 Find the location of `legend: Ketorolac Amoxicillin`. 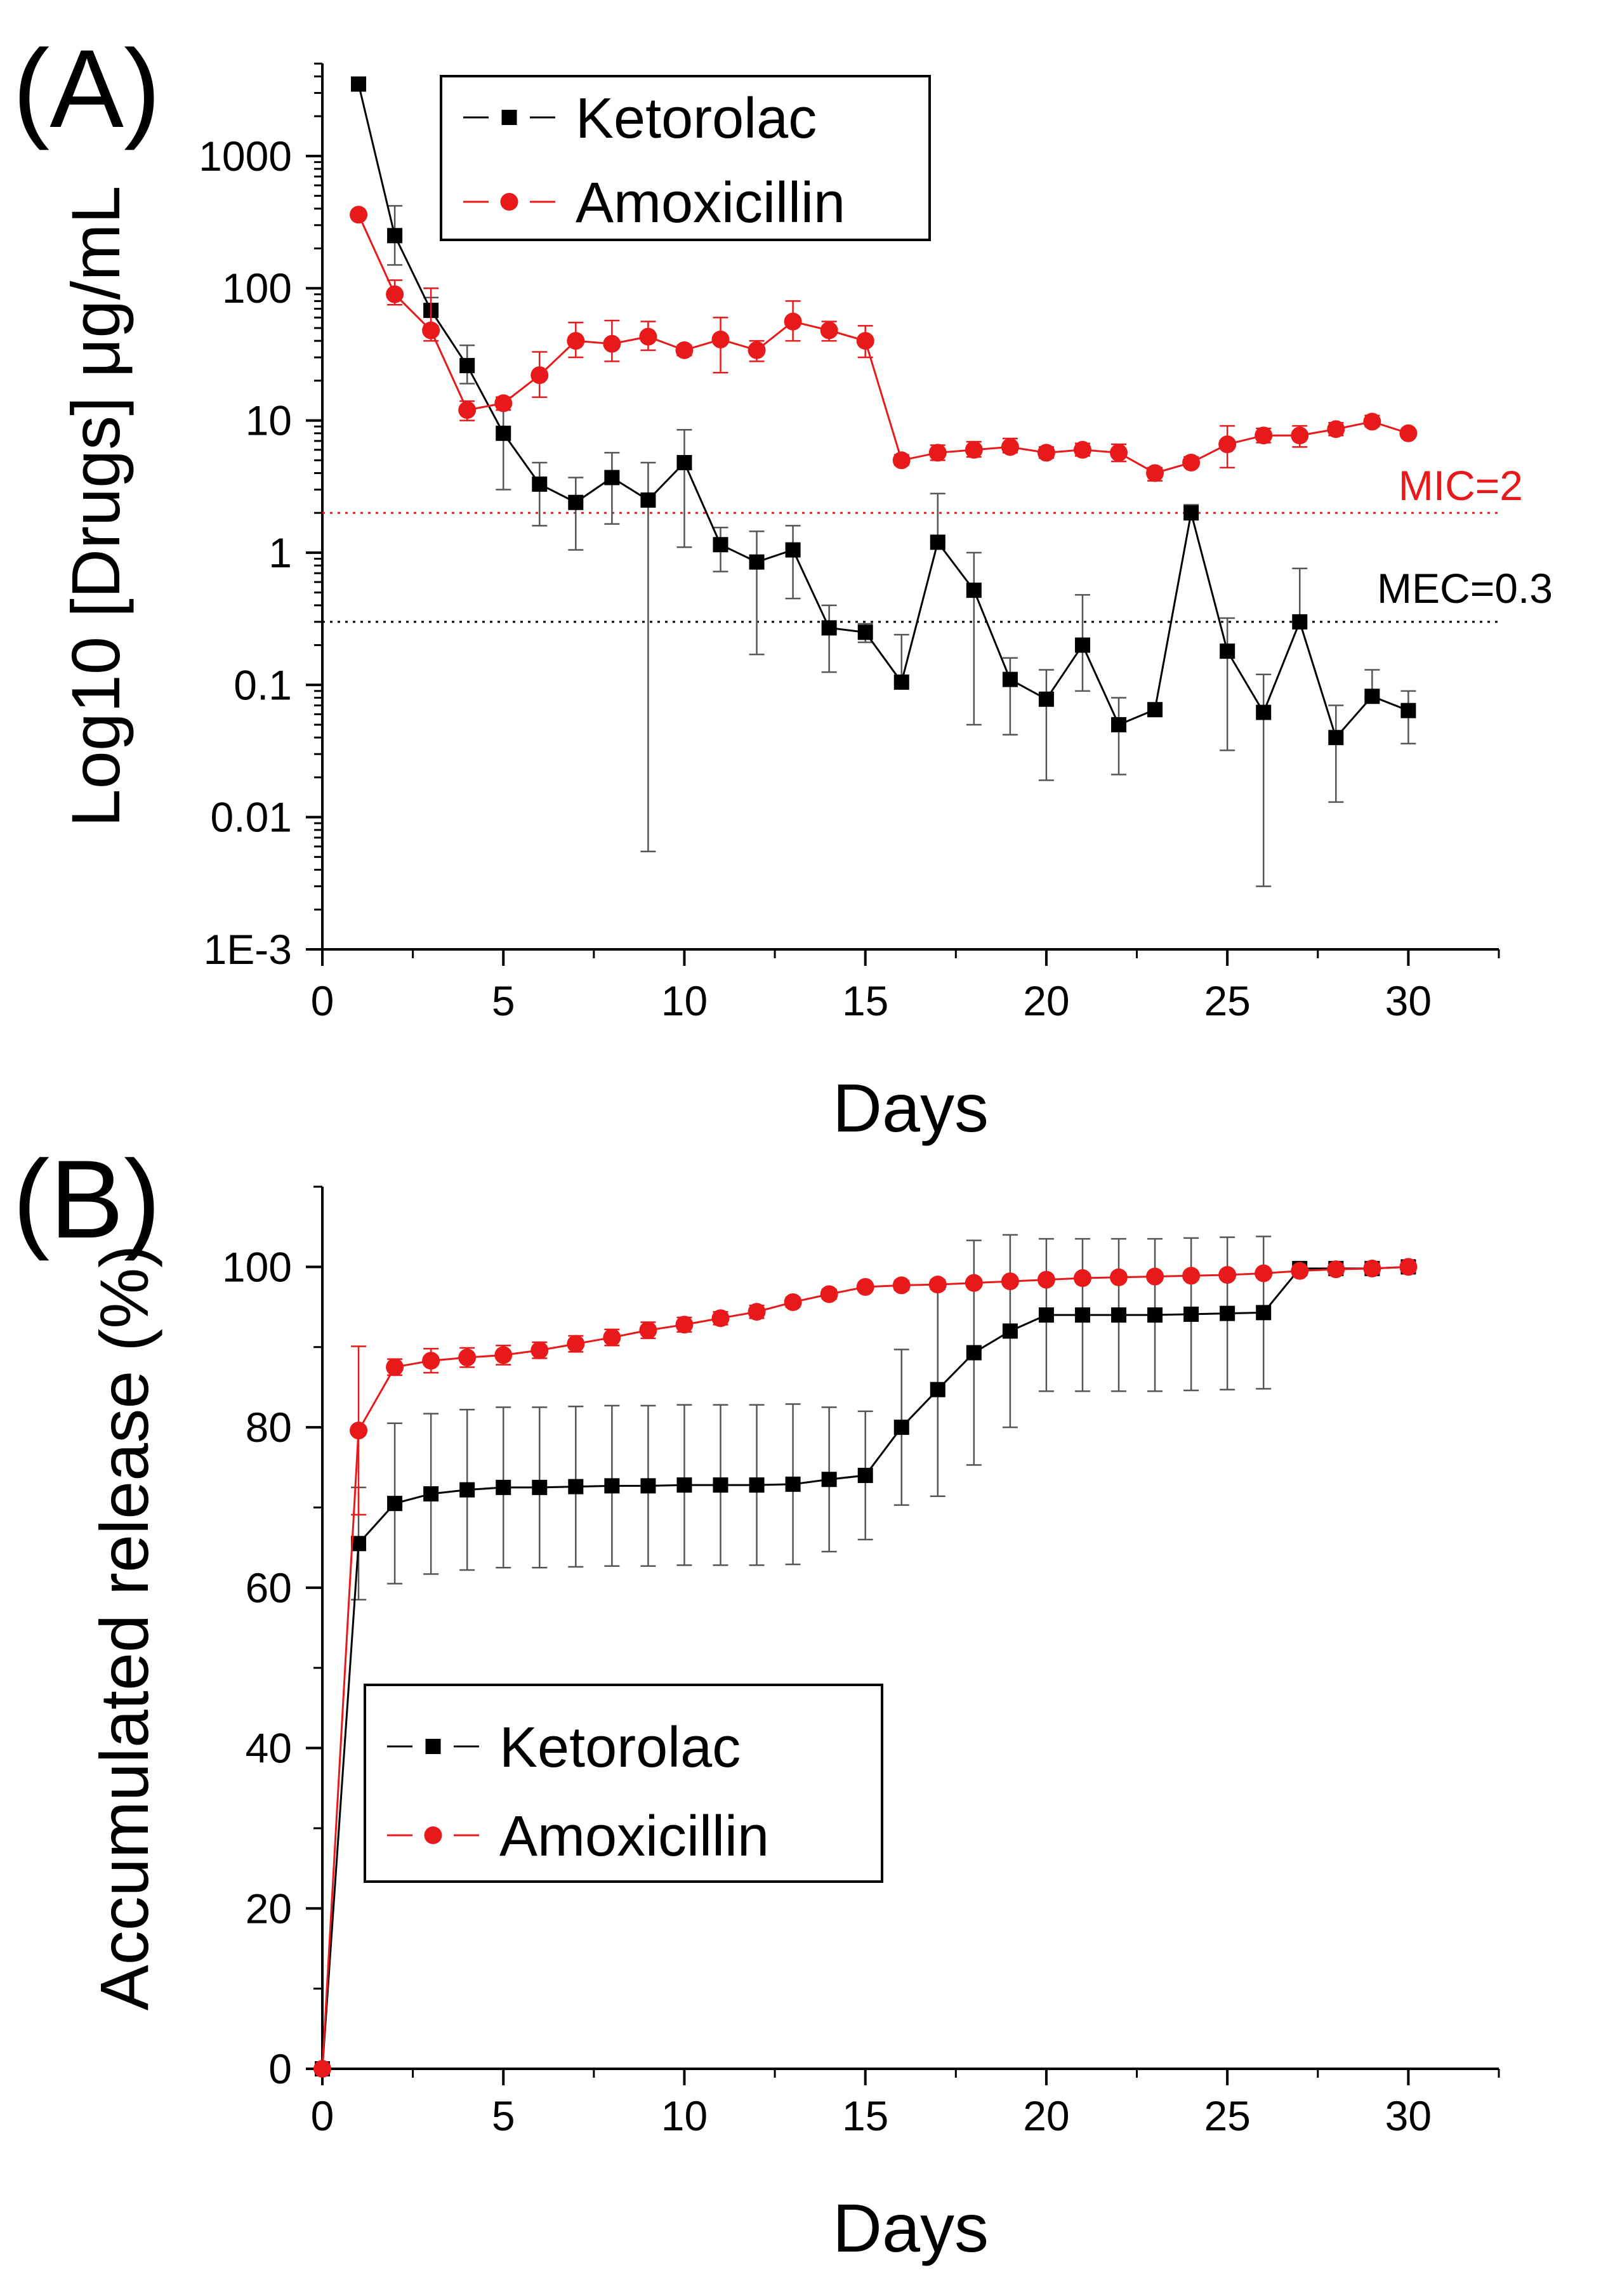

legend: Ketorolac Amoxicillin is located at coordinates (623, 1784).